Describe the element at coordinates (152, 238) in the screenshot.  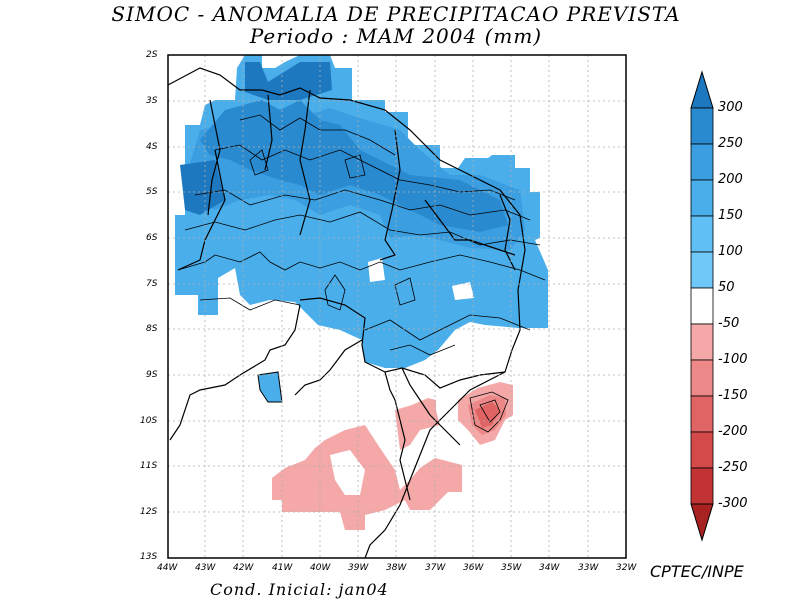
I see `lat-label: 6S` at that location.